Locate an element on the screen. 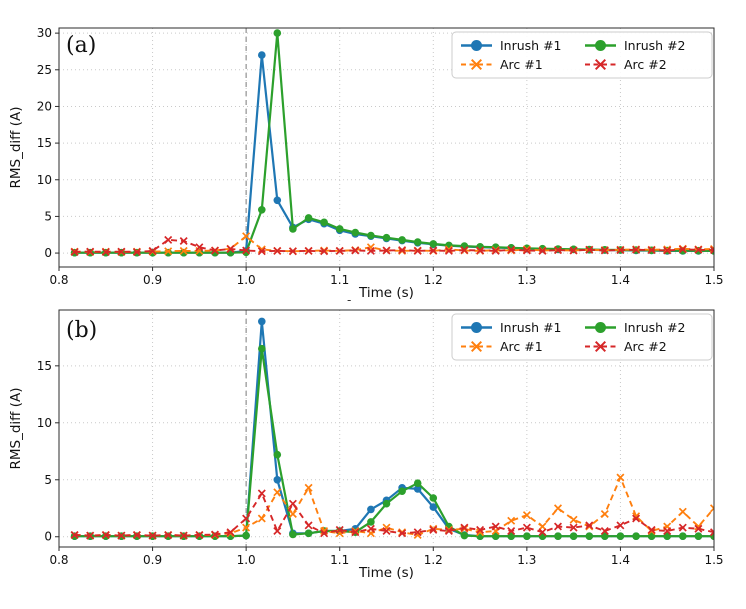  panel-a-label: (a) is located at coordinates (81, 45).